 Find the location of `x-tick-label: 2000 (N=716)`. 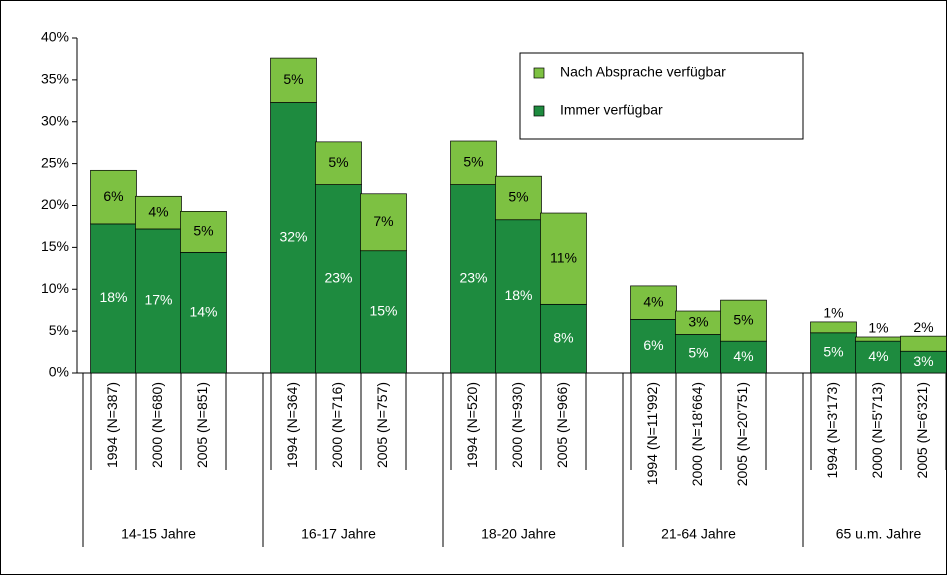

x-tick-label: 2000 (N=716) is located at coordinates (337, 425).